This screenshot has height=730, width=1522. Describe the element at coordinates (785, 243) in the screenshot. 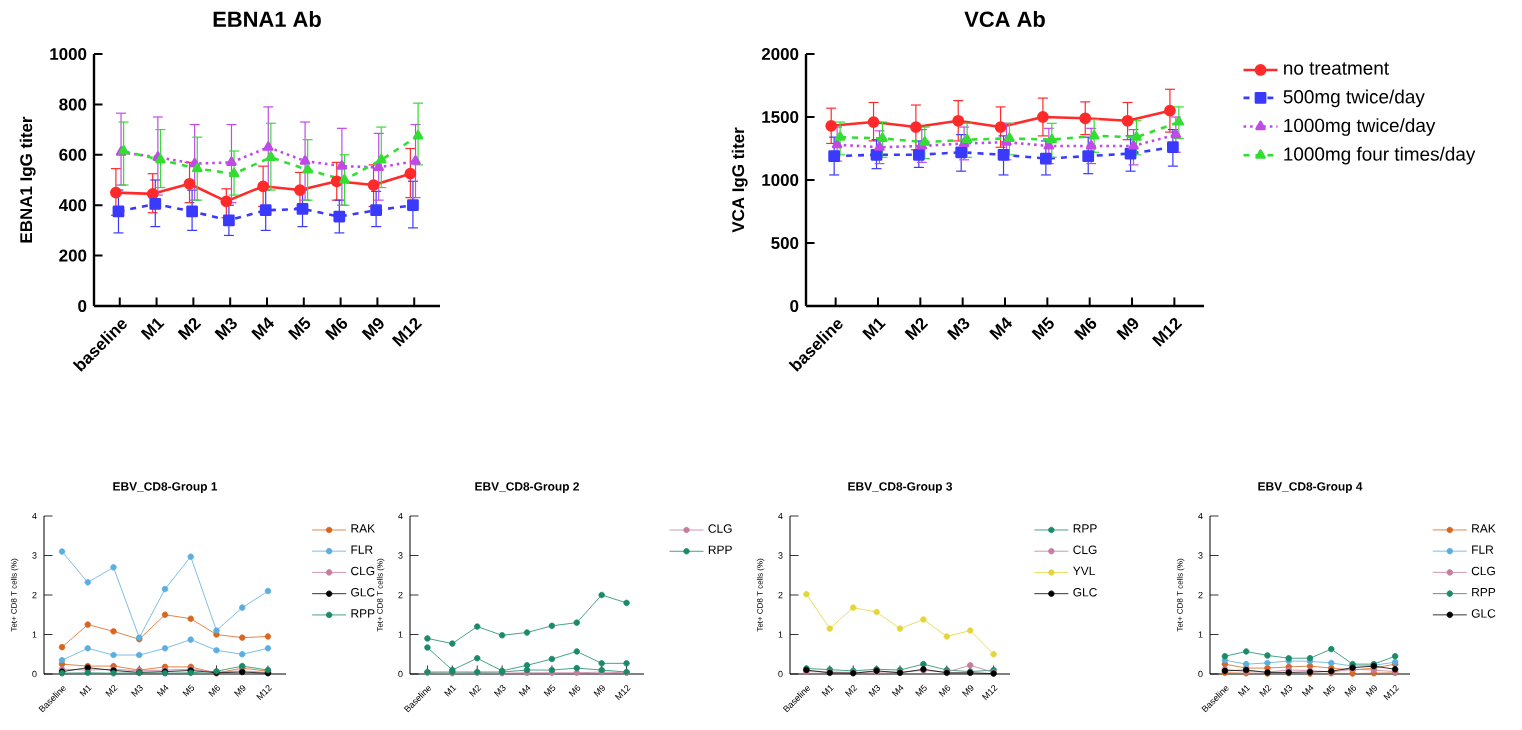

I see `y-tick-label: 500` at that location.